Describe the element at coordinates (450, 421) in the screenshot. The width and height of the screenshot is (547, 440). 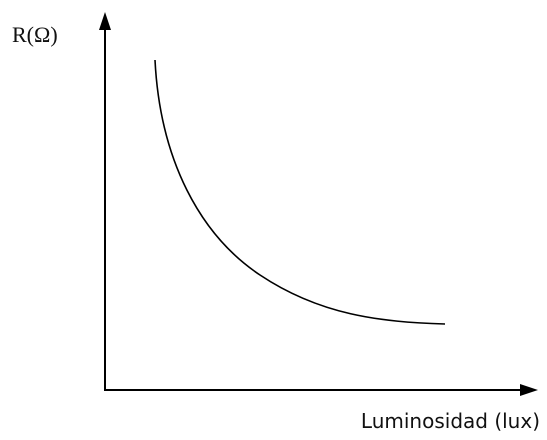
I see `x-axis-label: Luminosidad (lux)` at that location.